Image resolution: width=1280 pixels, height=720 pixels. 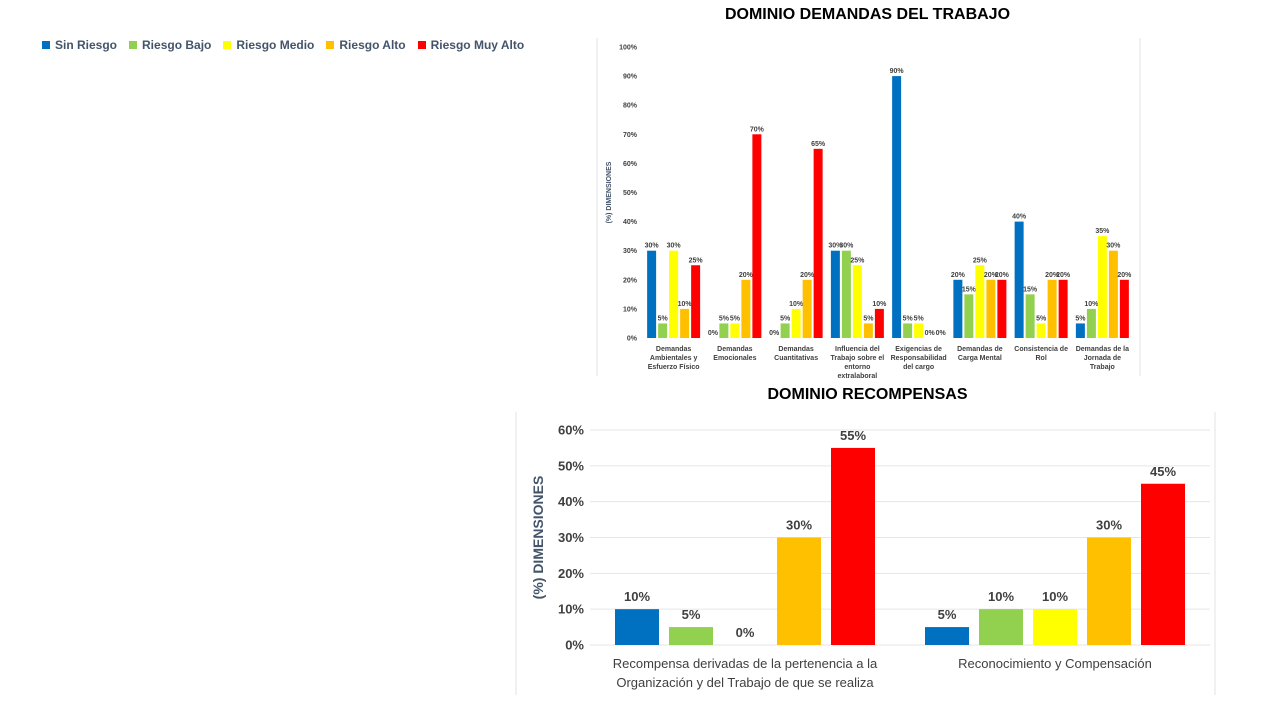 What do you see at coordinates (177, 45) in the screenshot?
I see `legend-label: Riesgo Bajo` at bounding box center [177, 45].